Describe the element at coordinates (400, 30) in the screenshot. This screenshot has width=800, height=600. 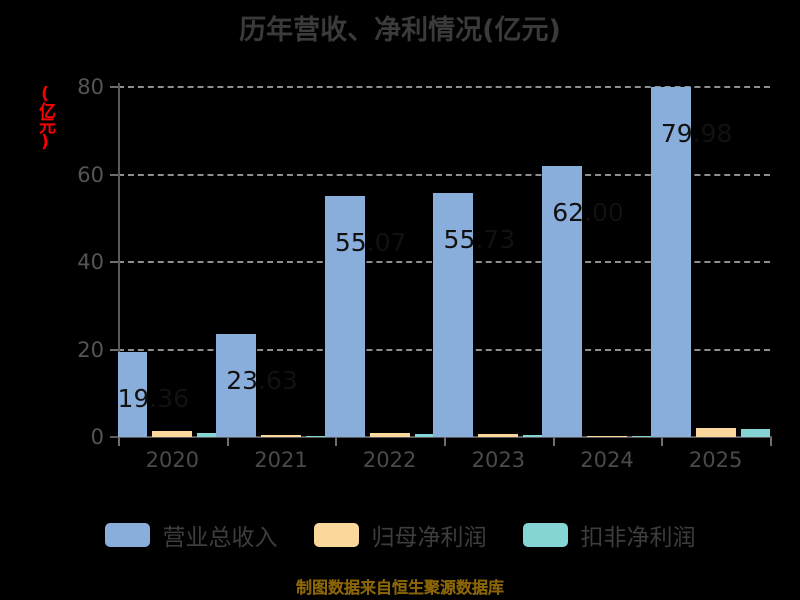
I see `chart-title: 历年营收、净利情况(亿元)` at that location.